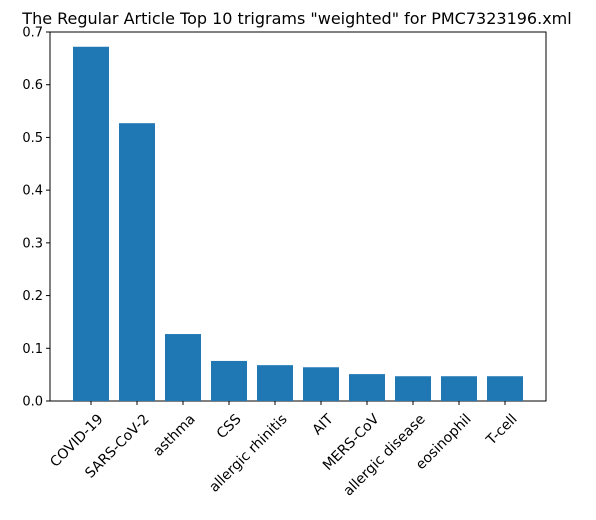  What do you see at coordinates (323, 424) in the screenshot?
I see `x-tick-label-5: AIT` at bounding box center [323, 424].